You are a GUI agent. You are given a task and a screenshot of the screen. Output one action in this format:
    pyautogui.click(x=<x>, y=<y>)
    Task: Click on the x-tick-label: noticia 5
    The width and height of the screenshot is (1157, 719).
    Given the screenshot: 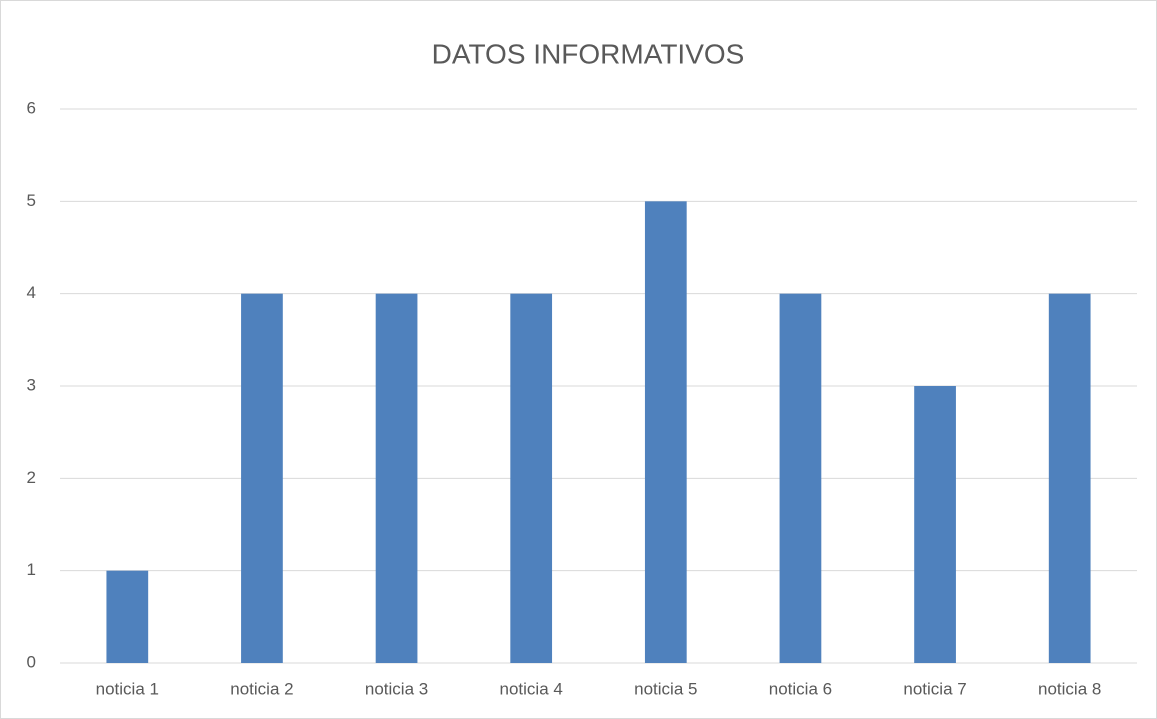 What is the action you would take?
    pyautogui.click(x=665, y=688)
    